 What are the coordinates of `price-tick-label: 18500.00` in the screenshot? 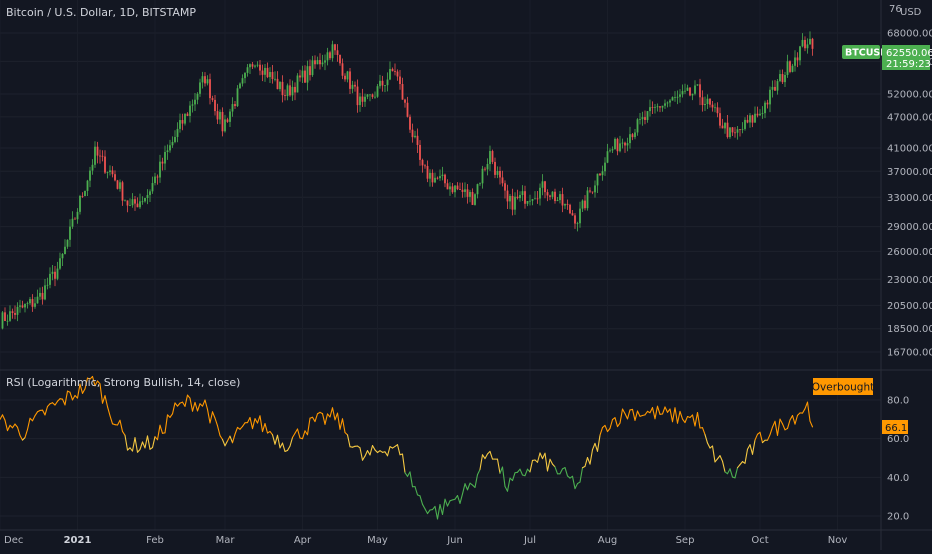 It's located at (909, 329).